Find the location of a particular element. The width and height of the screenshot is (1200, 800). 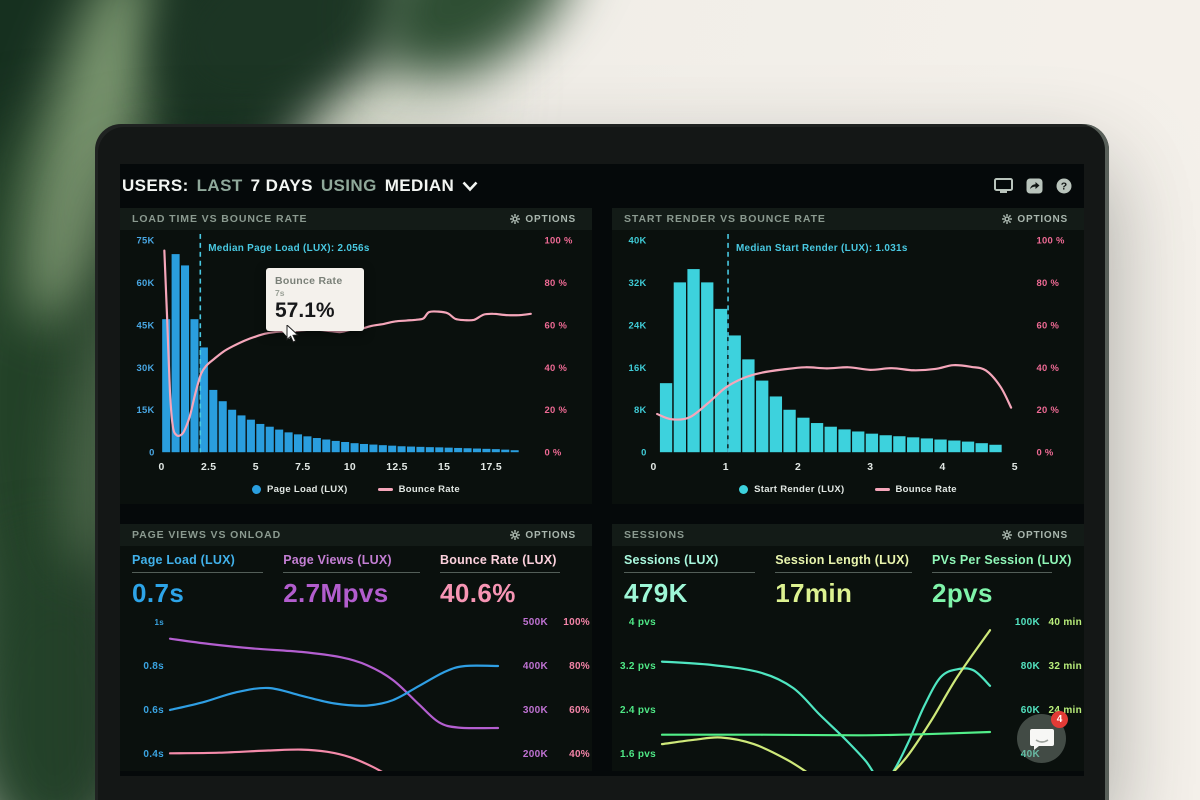

metric-label: Page Views (LUX) is located at coordinates (337, 560).